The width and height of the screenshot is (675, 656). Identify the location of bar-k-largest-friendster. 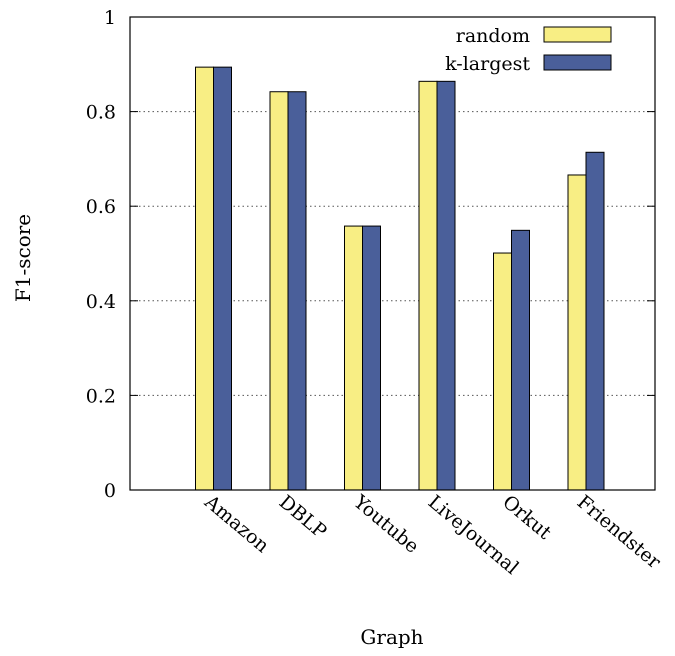
(595, 321).